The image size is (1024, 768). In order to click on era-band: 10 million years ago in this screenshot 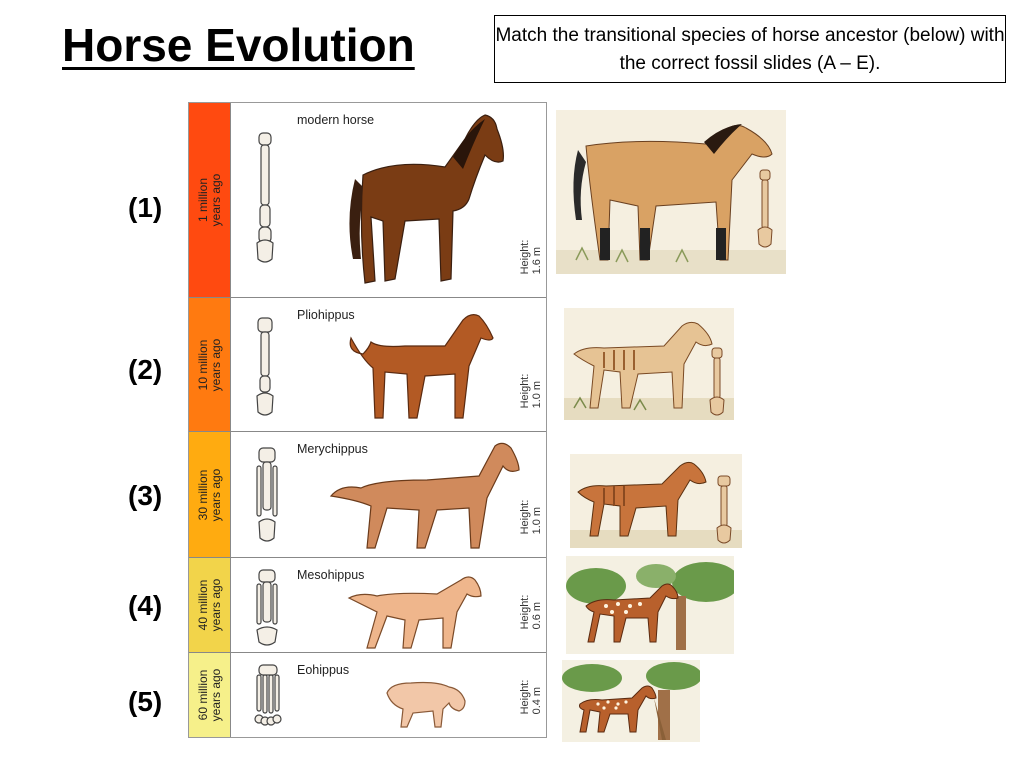, I will do `click(210, 364)`.